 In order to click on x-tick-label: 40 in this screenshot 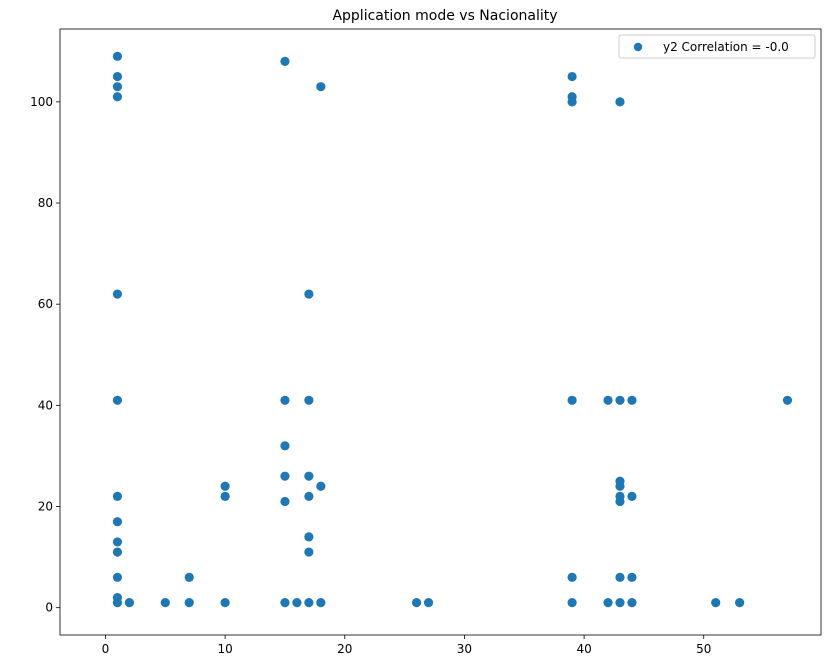, I will do `click(583, 649)`.